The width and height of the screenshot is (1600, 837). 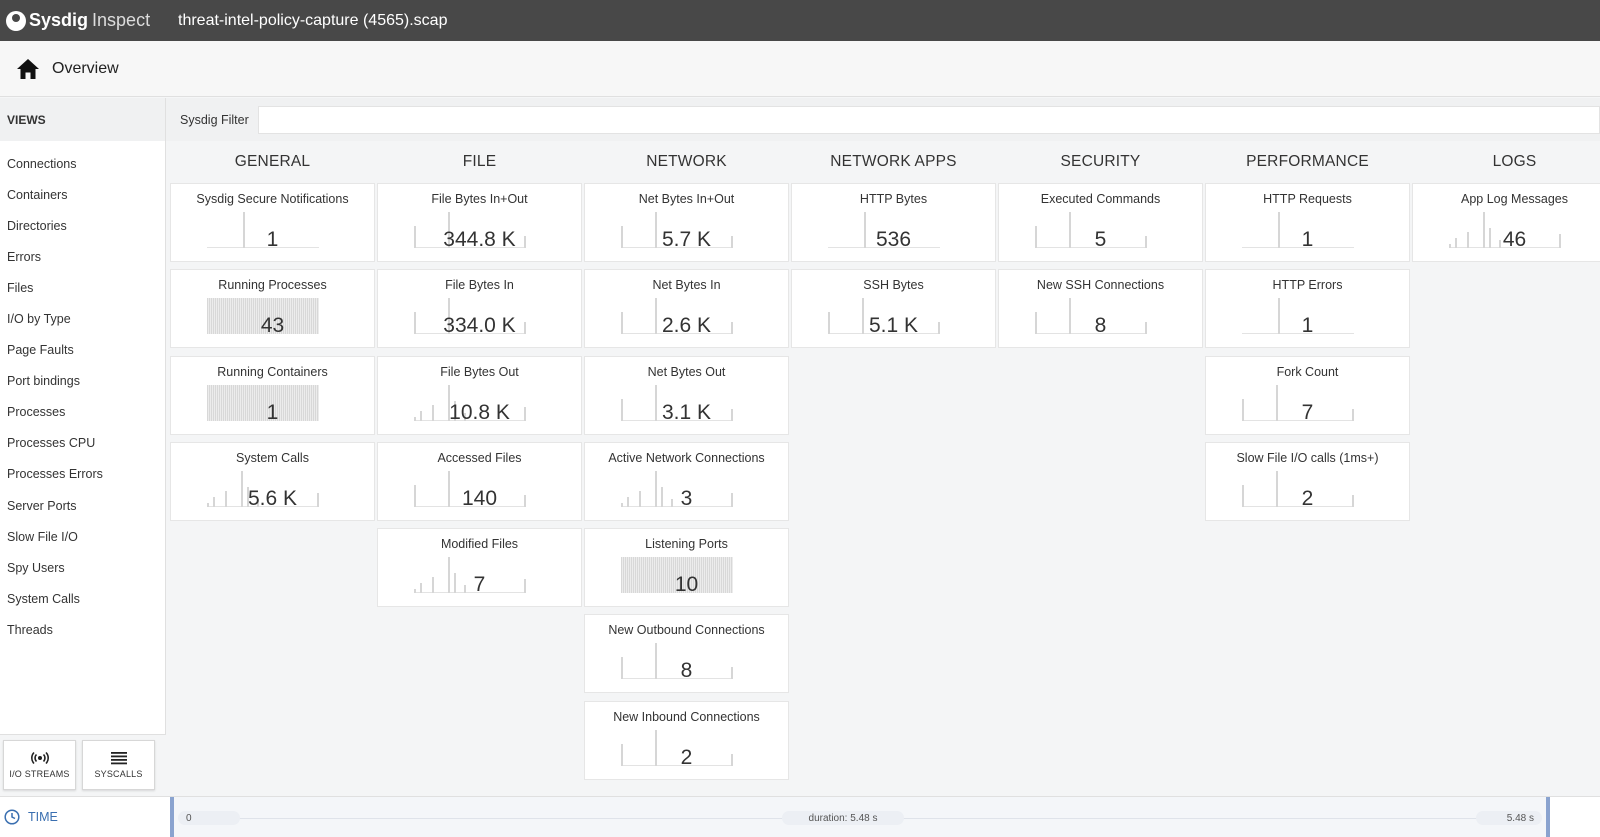 I want to click on tile-title: App Log Messages, so click(x=1514, y=199).